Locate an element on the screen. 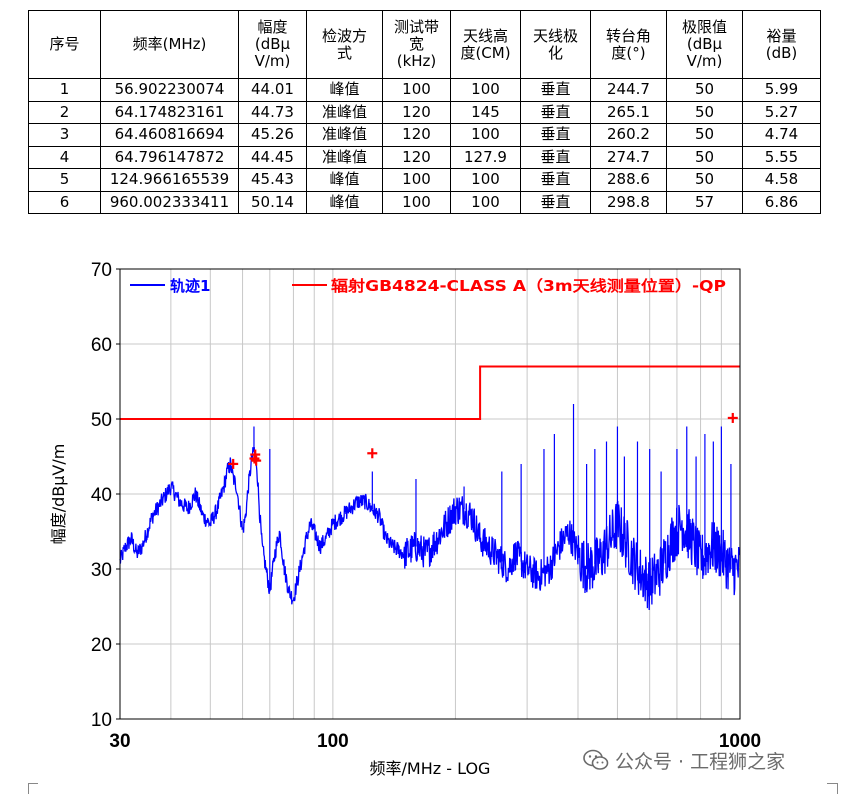  chart-legend: 轨迹1 辐射GB4824-CLASS A（3m天线测量位置）-QP is located at coordinates (428, 286).